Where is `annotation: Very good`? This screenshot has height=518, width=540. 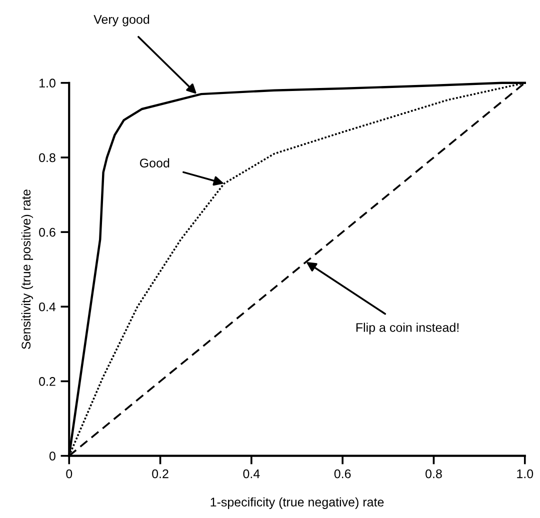
annotation: Very good is located at coordinates (122, 20).